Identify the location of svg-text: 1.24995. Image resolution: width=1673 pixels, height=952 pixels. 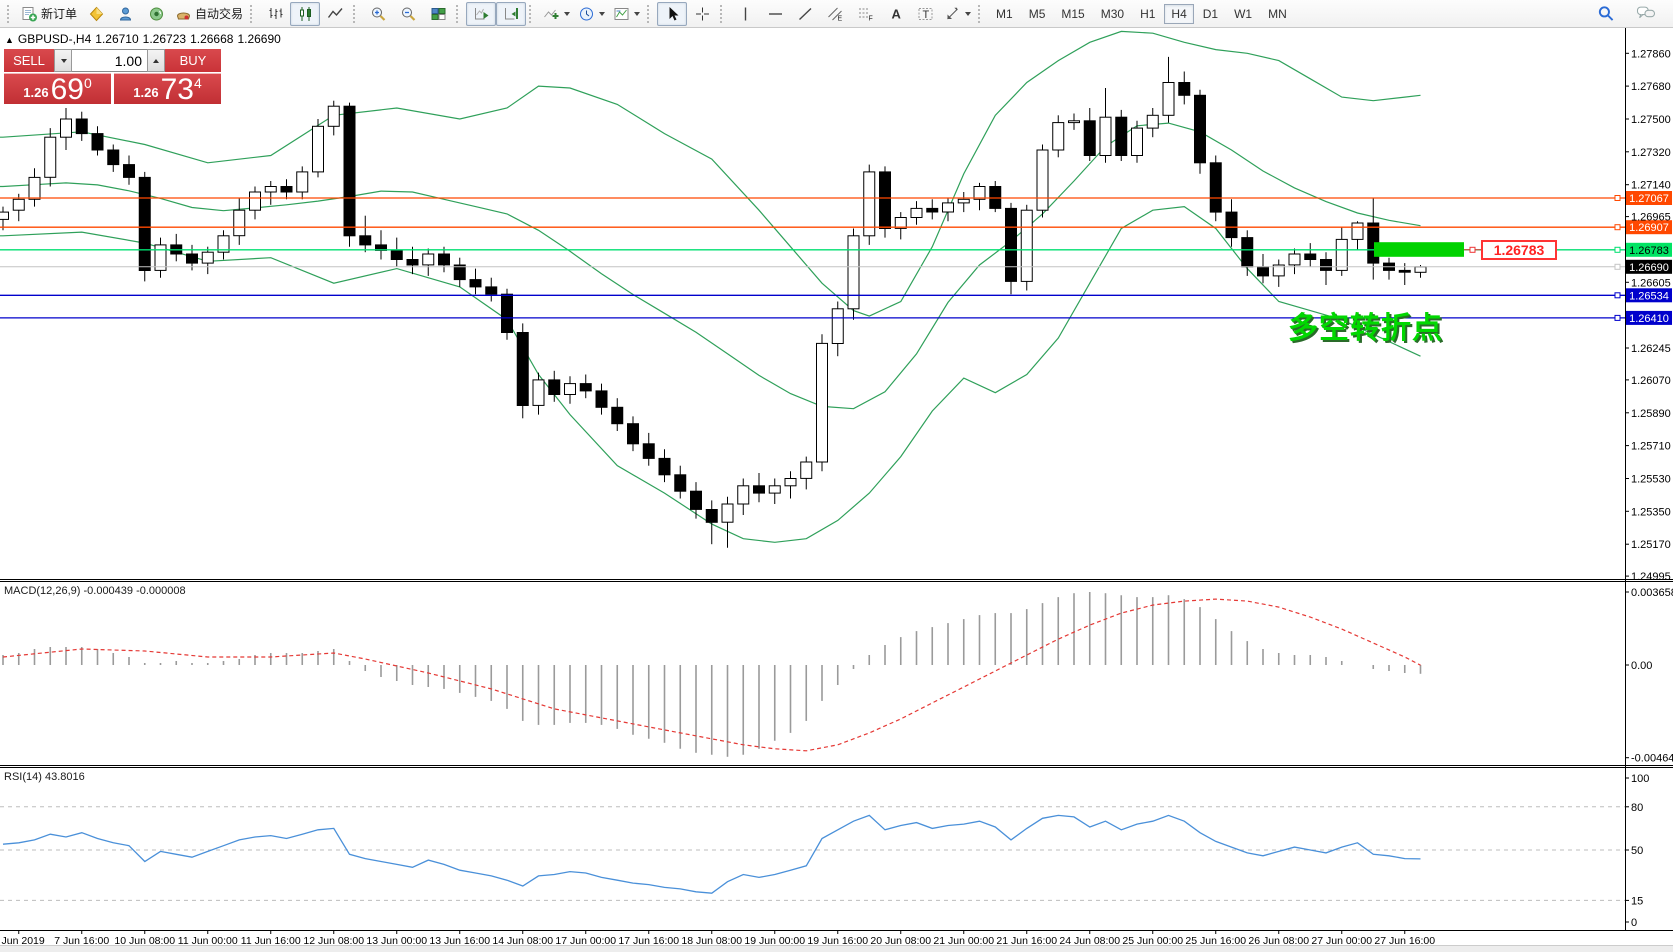
(1651, 577).